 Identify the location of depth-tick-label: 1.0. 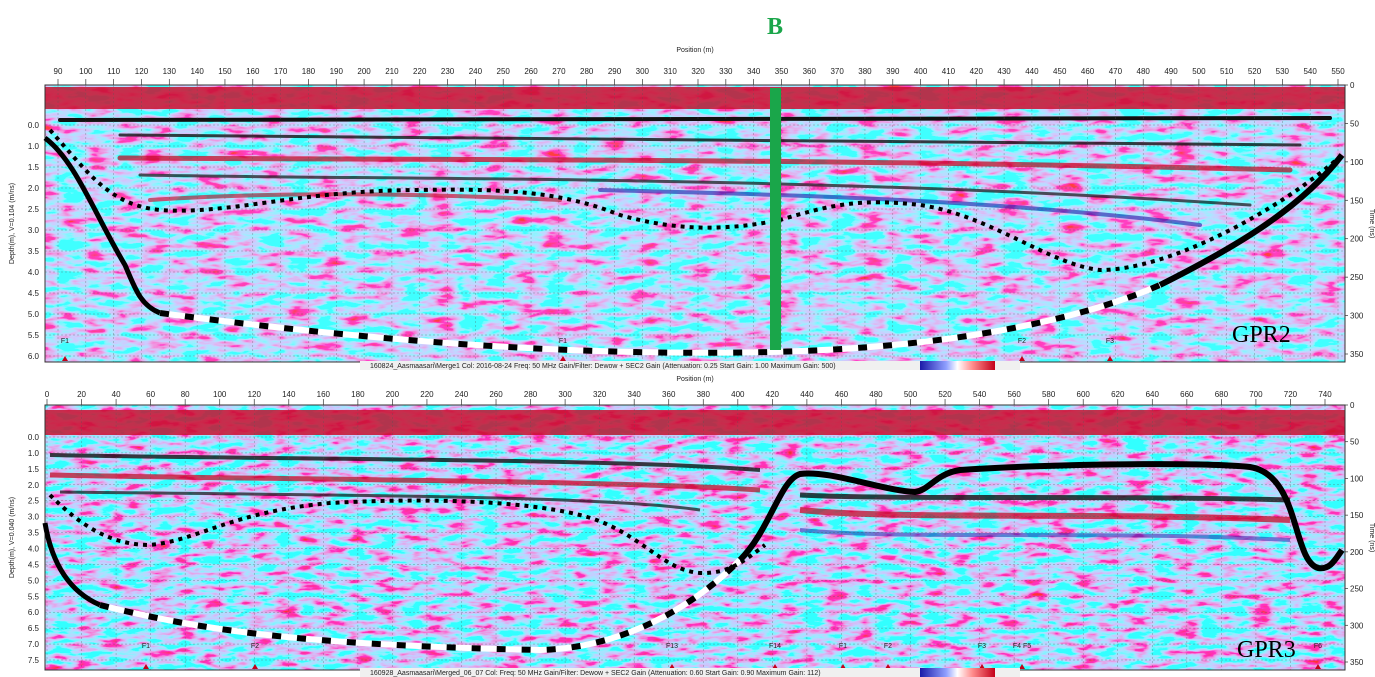
(34, 146).